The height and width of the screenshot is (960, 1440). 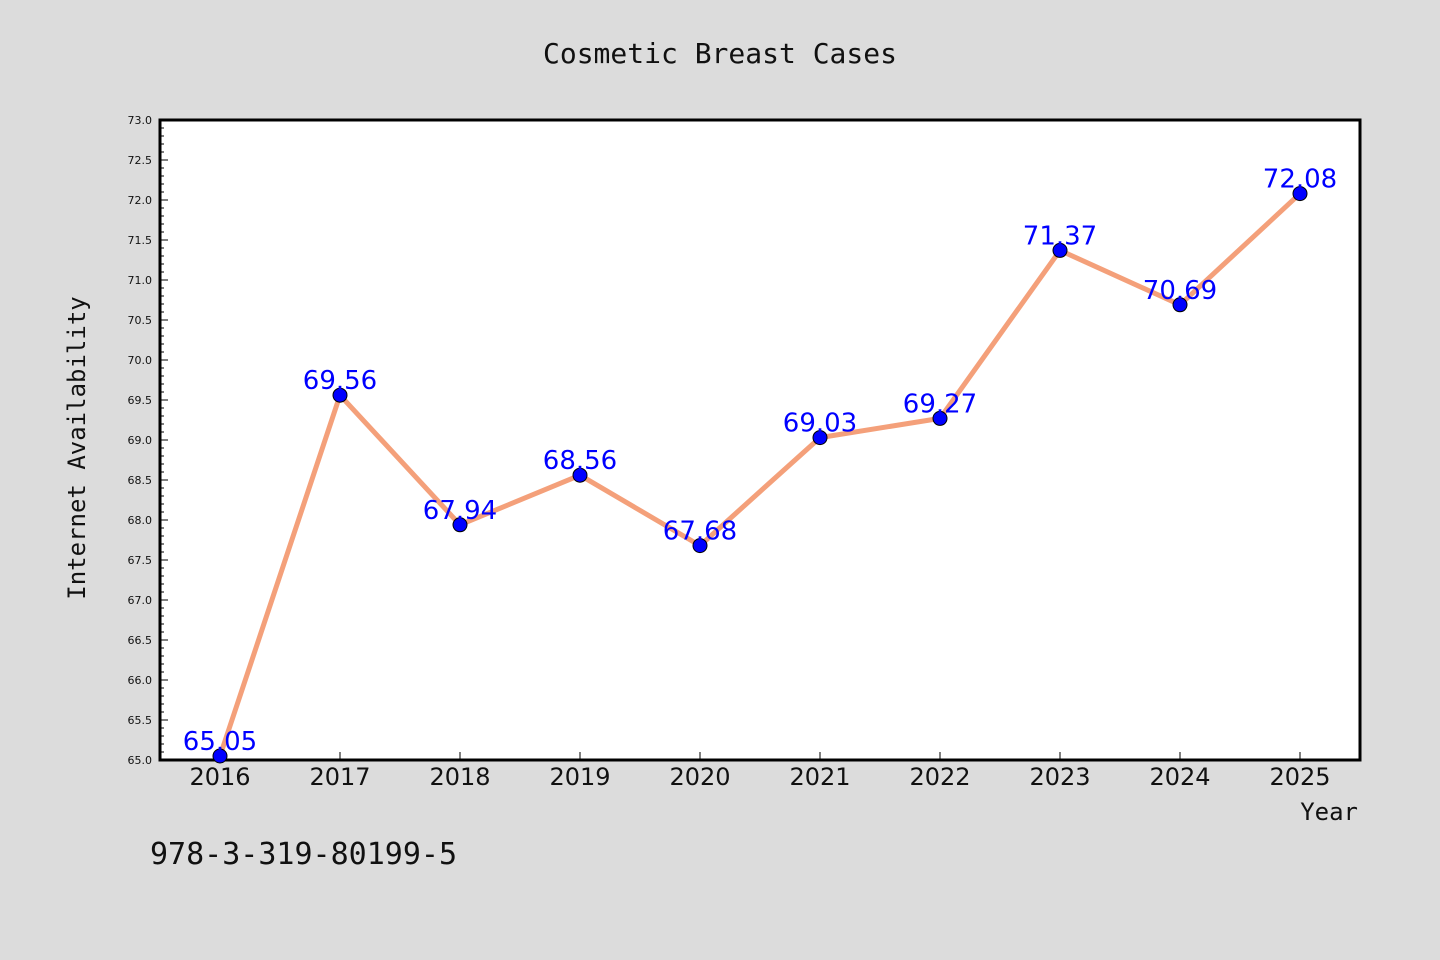 What do you see at coordinates (939, 777) in the screenshot?
I see `x-tick-label: 2022` at bounding box center [939, 777].